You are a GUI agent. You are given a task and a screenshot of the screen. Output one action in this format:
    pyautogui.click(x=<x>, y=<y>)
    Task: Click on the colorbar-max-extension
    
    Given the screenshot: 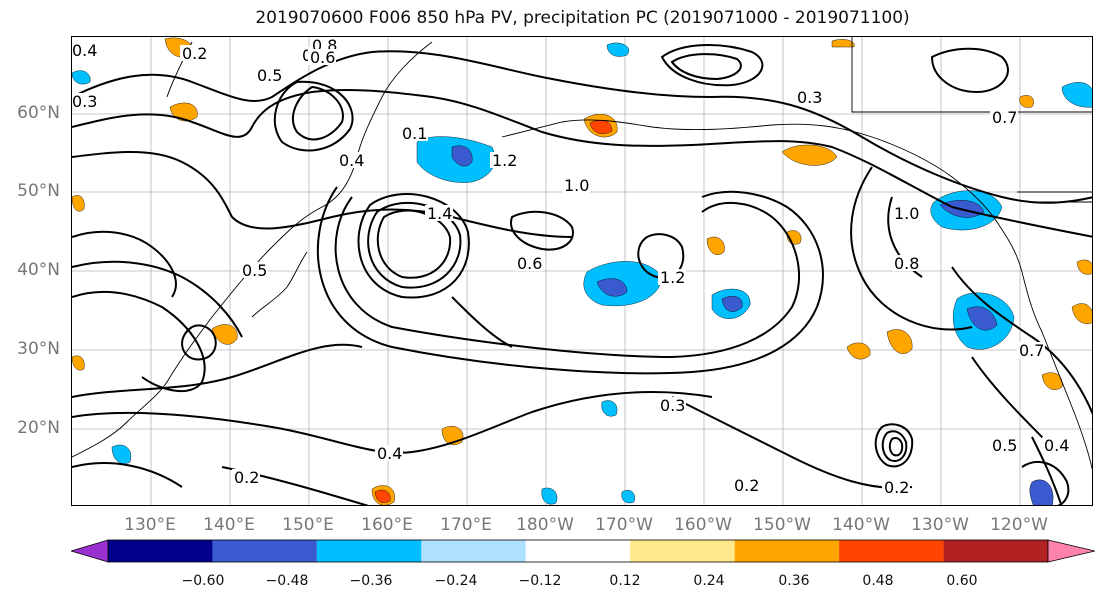 What is the action you would take?
    pyautogui.click(x=1071, y=551)
    